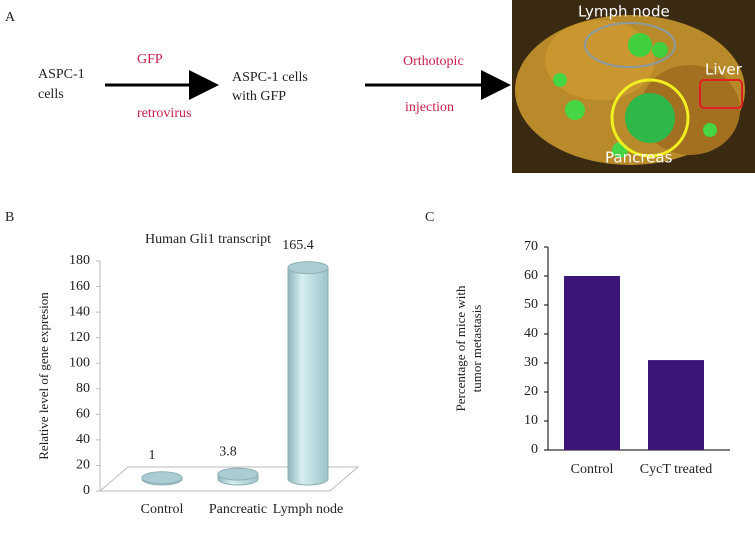  What do you see at coordinates (83, 388) in the screenshot?
I see `y-tick-label: 80` at bounding box center [83, 388].